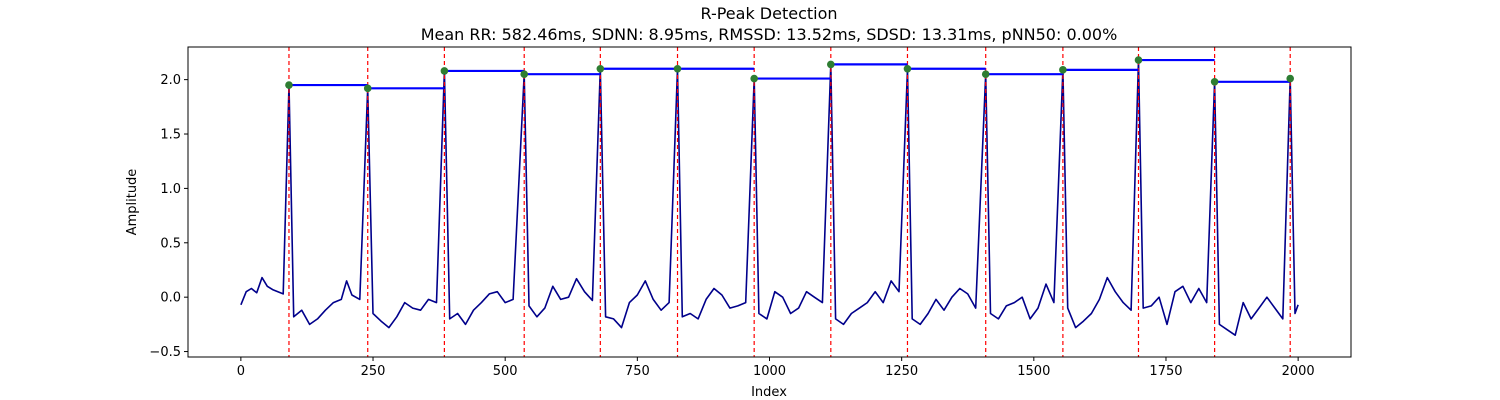  What do you see at coordinates (1298, 371) in the screenshot?
I see `x-tick-label: 2000` at bounding box center [1298, 371].